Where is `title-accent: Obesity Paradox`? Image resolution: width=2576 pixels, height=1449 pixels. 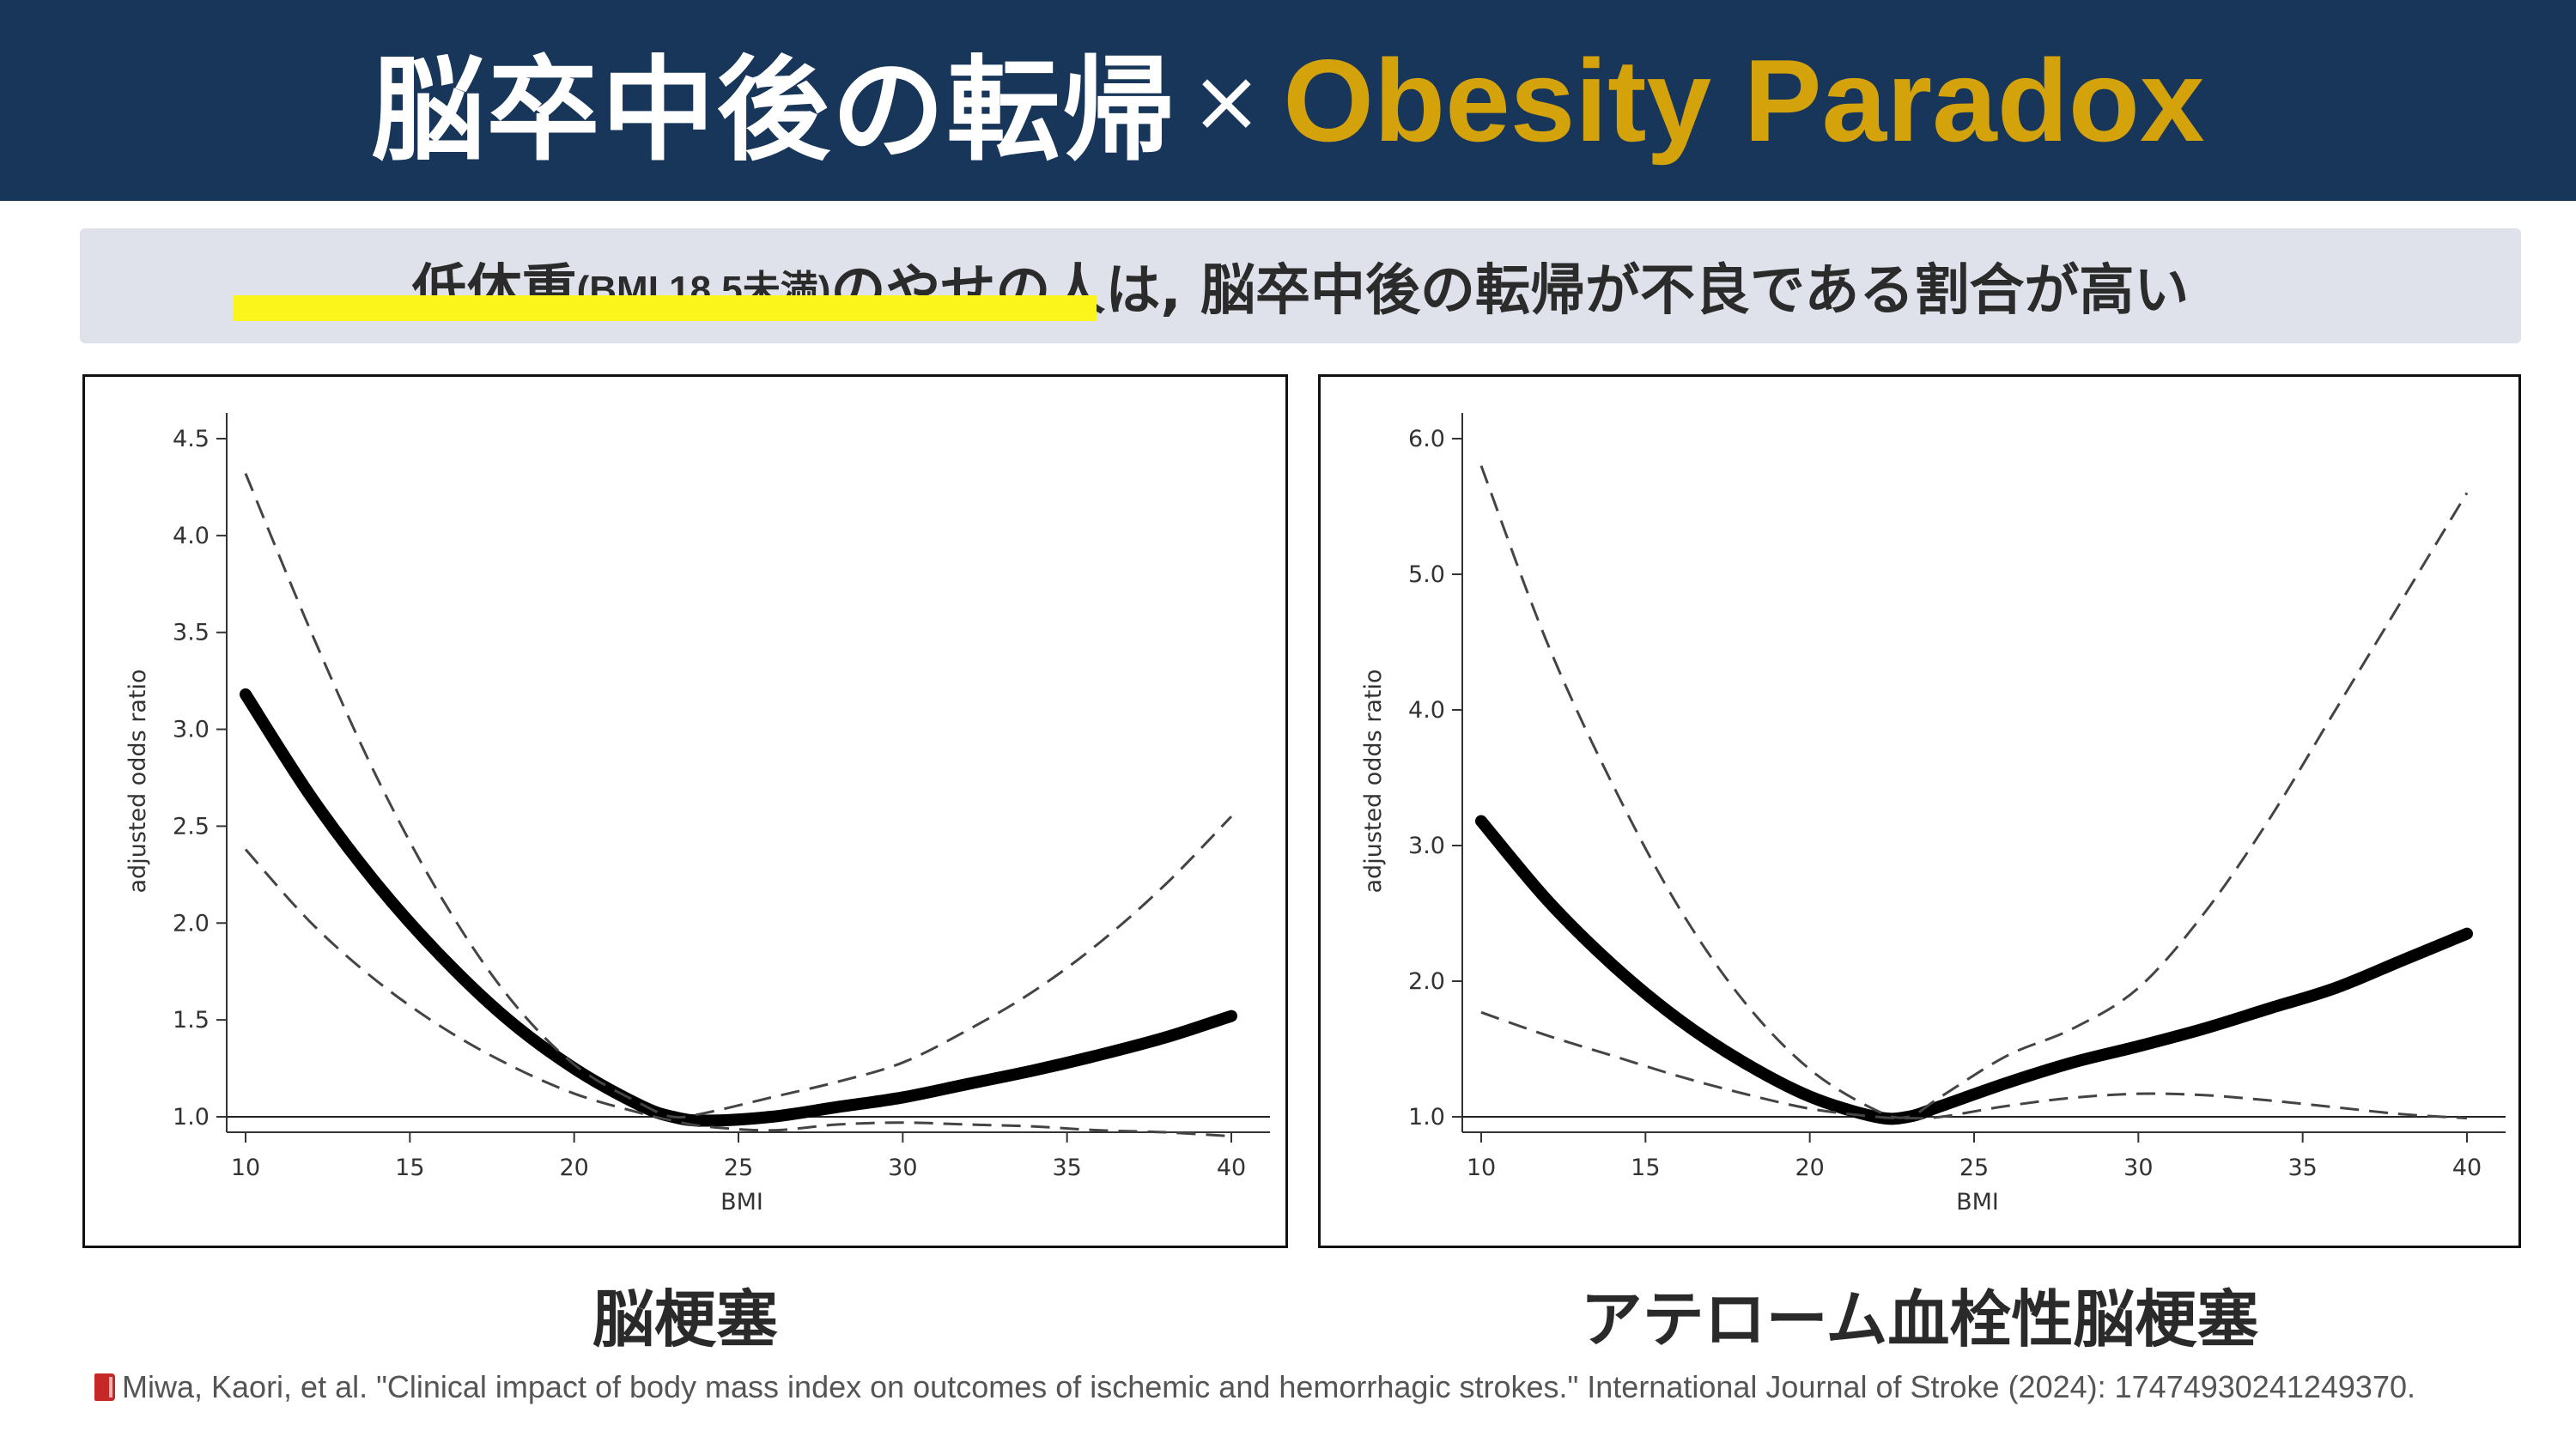
title-accent: Obesity Paradox is located at coordinates (1744, 100).